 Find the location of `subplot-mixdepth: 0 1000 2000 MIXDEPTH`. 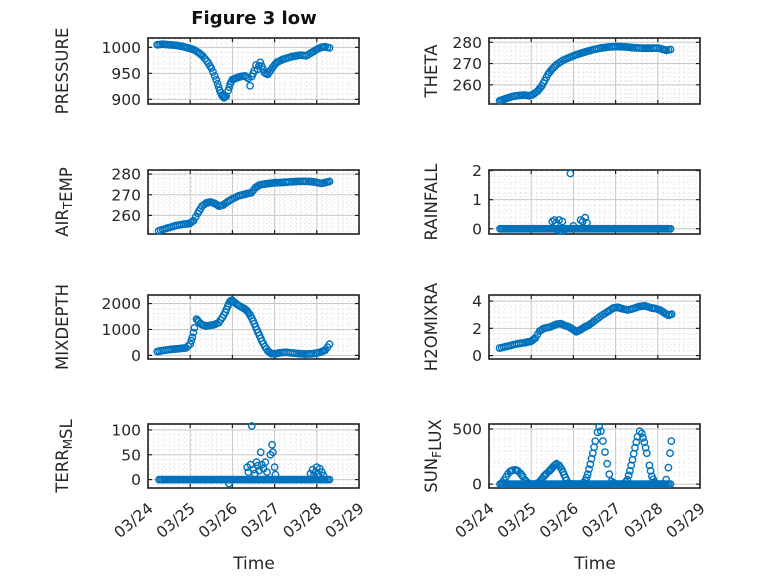

subplot-mixdepth: 0 1000 2000 MIXDEPTH is located at coordinates (206, 327).